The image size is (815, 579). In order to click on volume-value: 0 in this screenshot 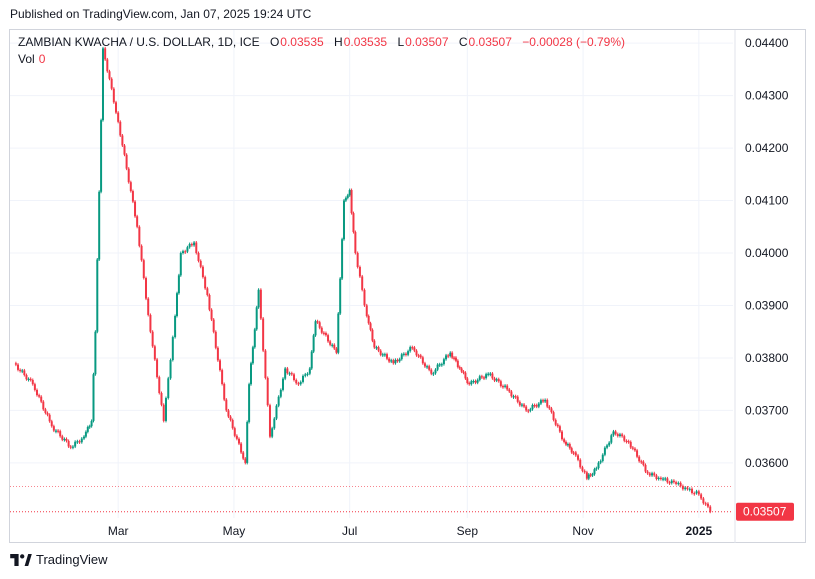, I will do `click(42, 59)`.